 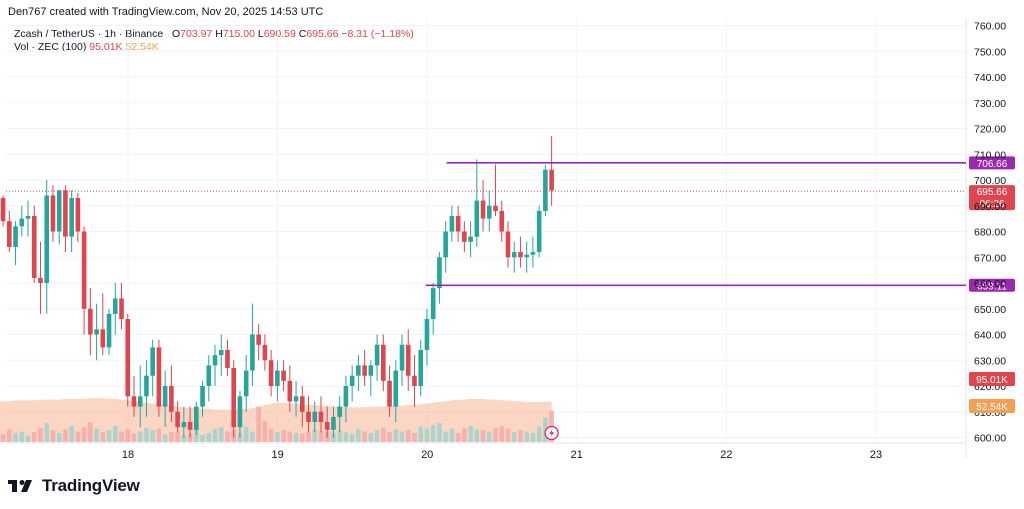 I want to click on level-price-badge, so click(x=992, y=285).